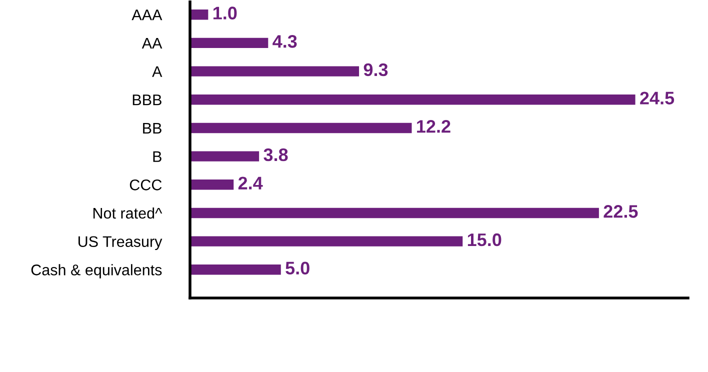 Image resolution: width=708 pixels, height=372 pixels. Describe the element at coordinates (276, 155) in the screenshot. I see `data-label: 3.8` at that location.